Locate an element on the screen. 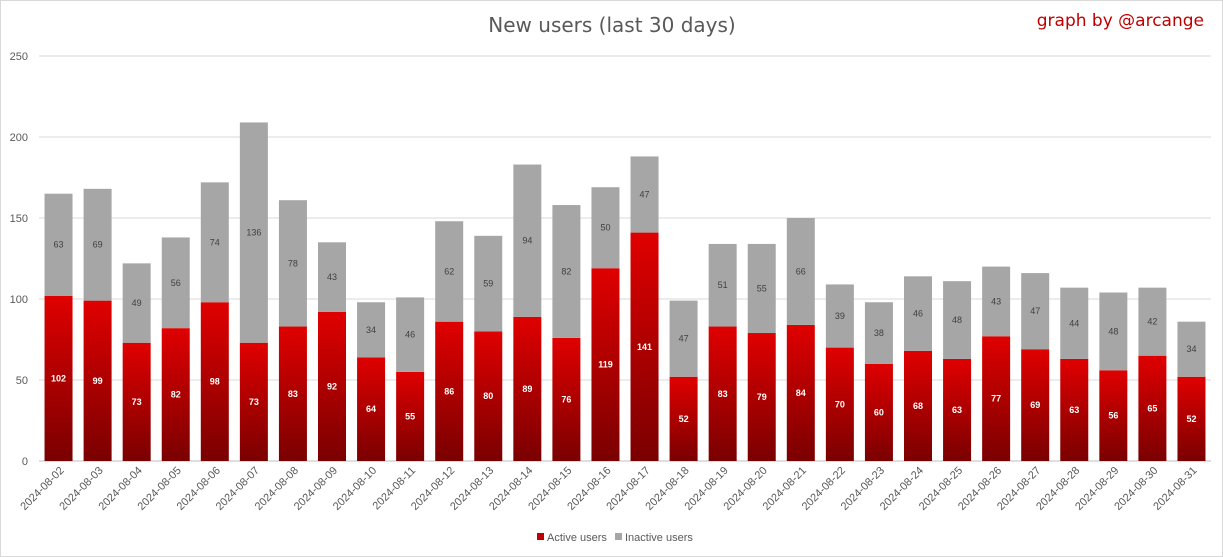 Image resolution: width=1223 pixels, height=557 pixels. data-label-inactive: 49 is located at coordinates (137, 303).